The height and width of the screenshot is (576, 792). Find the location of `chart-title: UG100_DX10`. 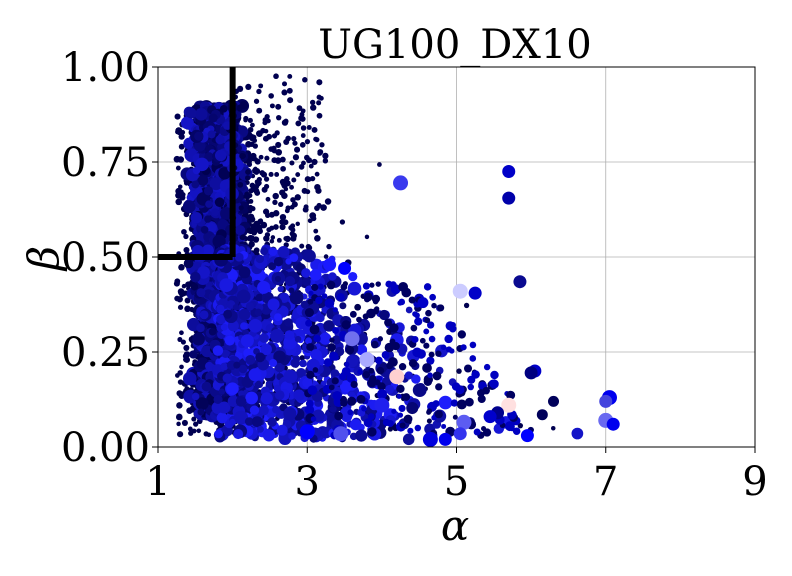

chart-title: UG100_DX10 is located at coordinates (454, 45).